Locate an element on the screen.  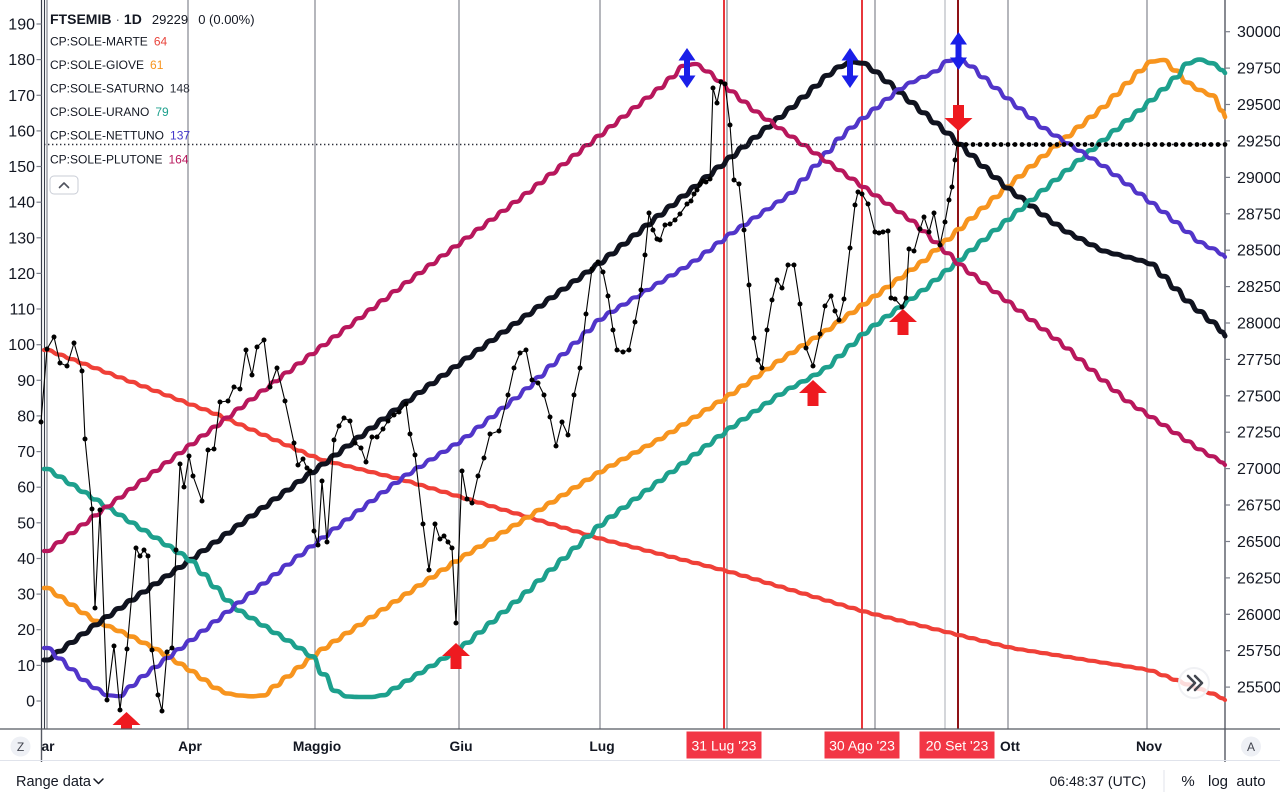
svg-text: CP:SOLE-MARTE 64 is located at coordinates (108, 42).